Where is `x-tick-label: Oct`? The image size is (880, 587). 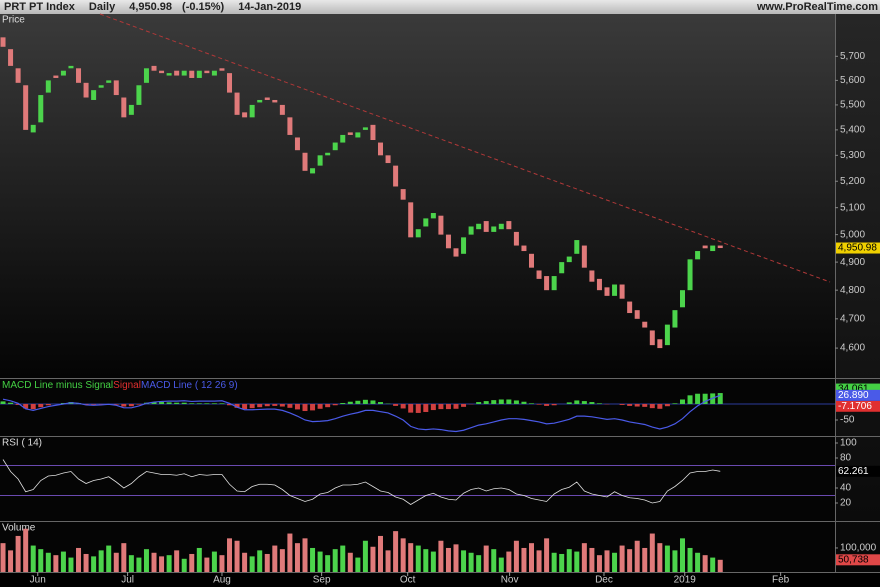
x-tick-label: Oct is located at coordinates (408, 580).